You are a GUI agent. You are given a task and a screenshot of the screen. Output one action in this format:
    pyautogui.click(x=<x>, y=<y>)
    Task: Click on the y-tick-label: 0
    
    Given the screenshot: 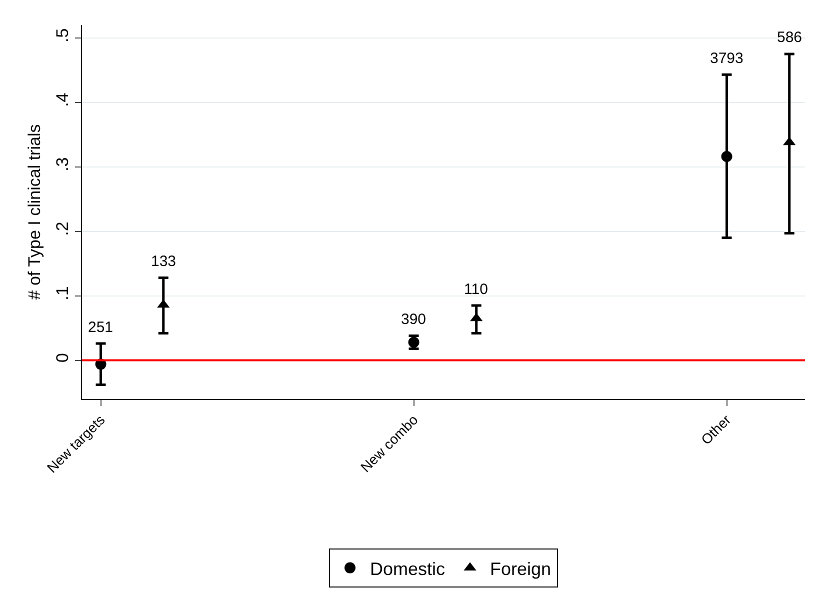 What is the action you would take?
    pyautogui.click(x=62, y=357)
    